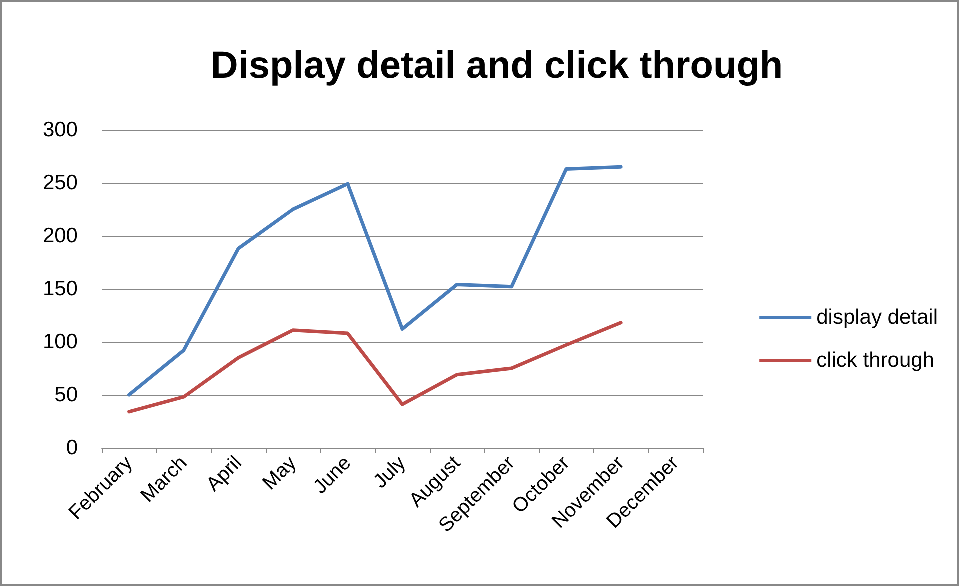 The height and width of the screenshot is (586, 959). Describe the element at coordinates (280, 473) in the screenshot. I see `x-tick-label: May` at that location.